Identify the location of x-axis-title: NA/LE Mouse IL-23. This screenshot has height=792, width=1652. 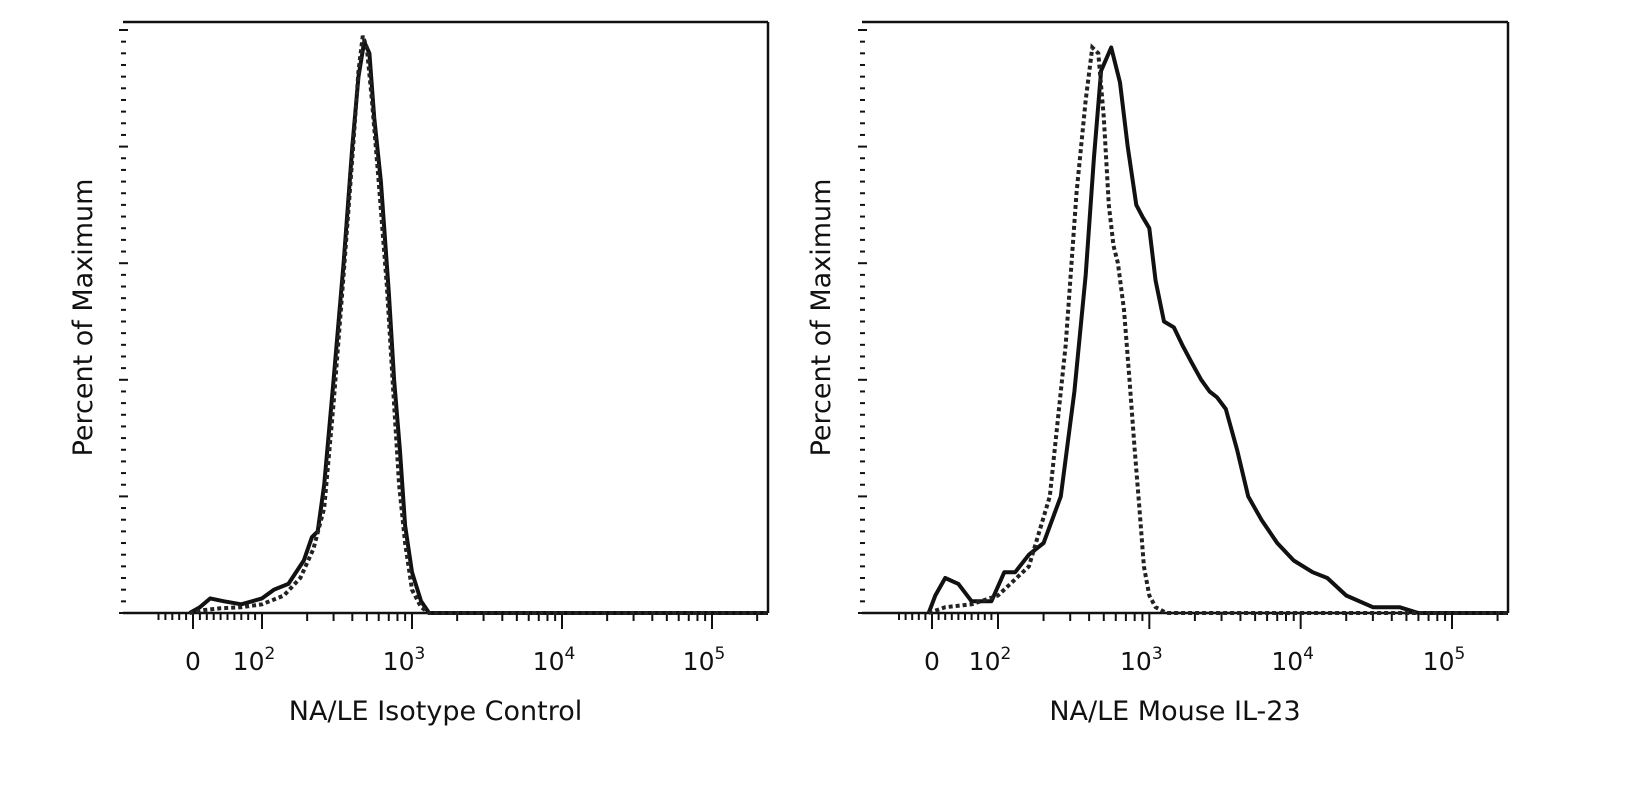
(1174, 711).